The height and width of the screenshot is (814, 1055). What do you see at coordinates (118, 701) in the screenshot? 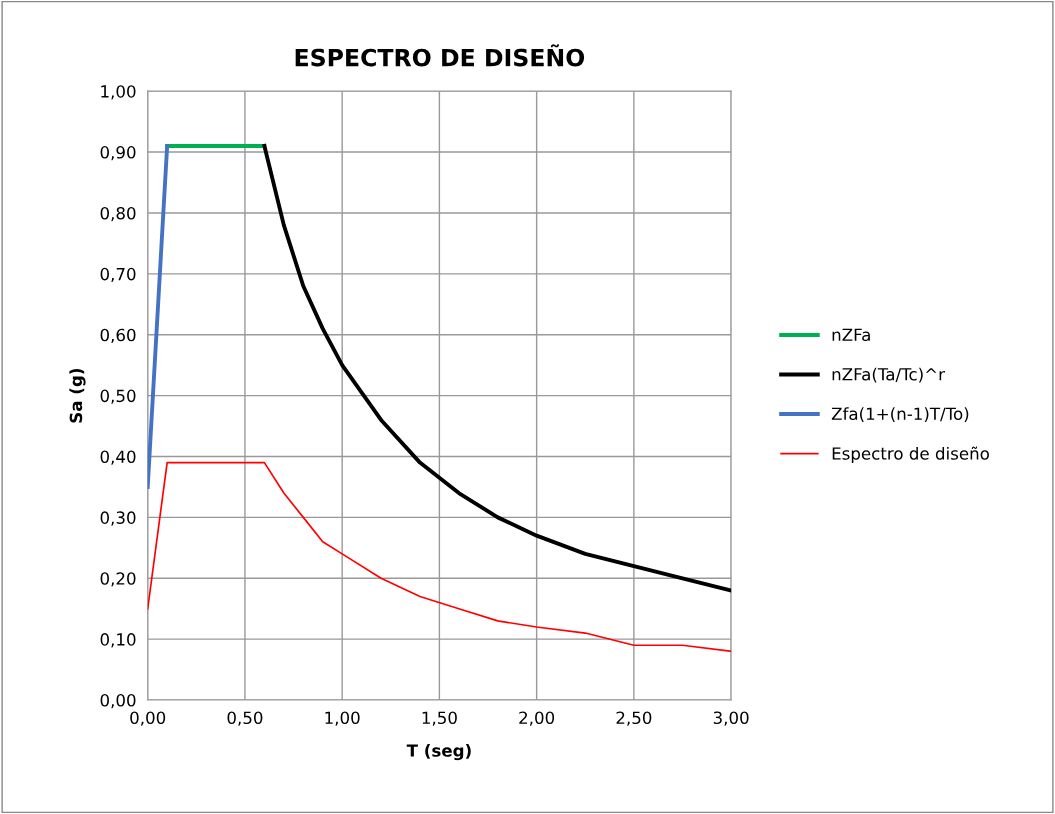
I see `y-tick-label: 0,00` at bounding box center [118, 701].